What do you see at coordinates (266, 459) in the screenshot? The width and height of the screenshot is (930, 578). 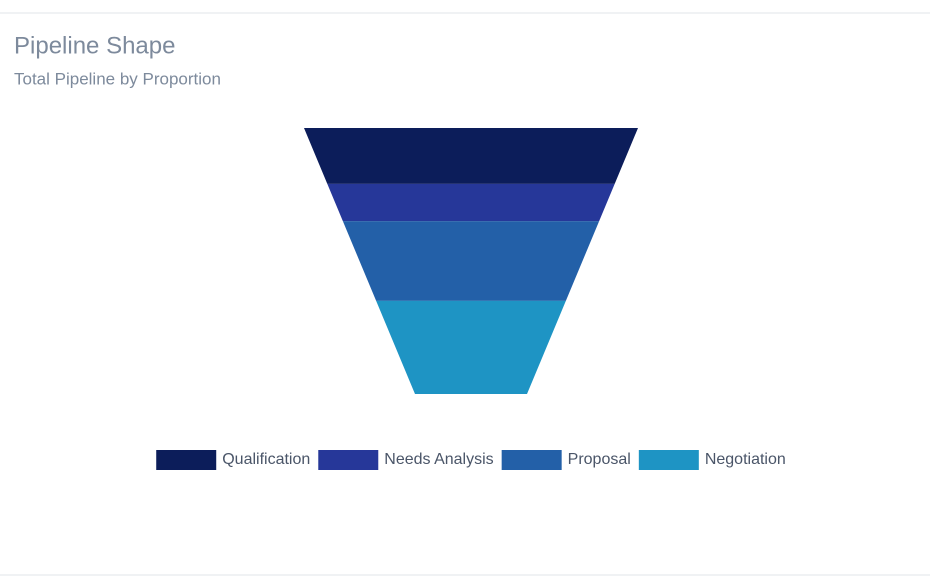 I see `legend-label: Qualification` at bounding box center [266, 459].